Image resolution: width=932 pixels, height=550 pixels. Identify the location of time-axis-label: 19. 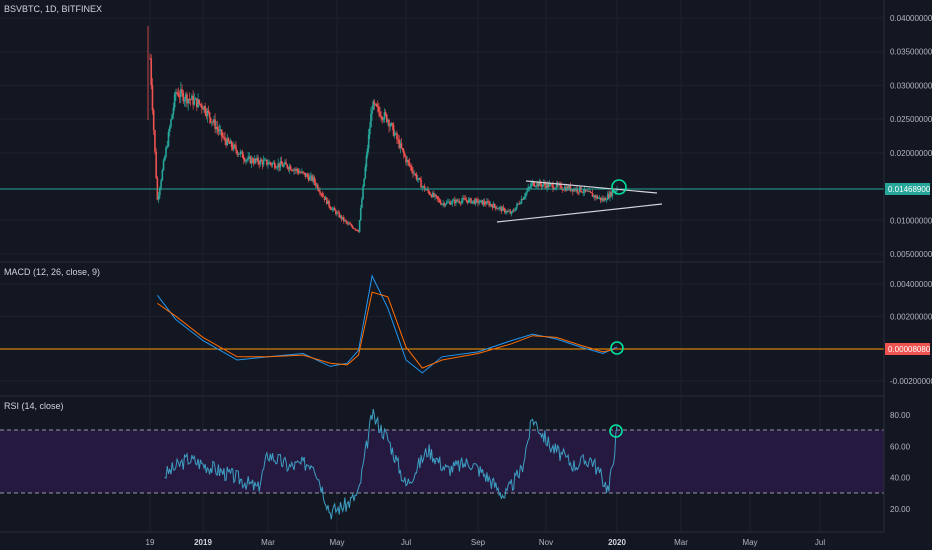
(150, 542).